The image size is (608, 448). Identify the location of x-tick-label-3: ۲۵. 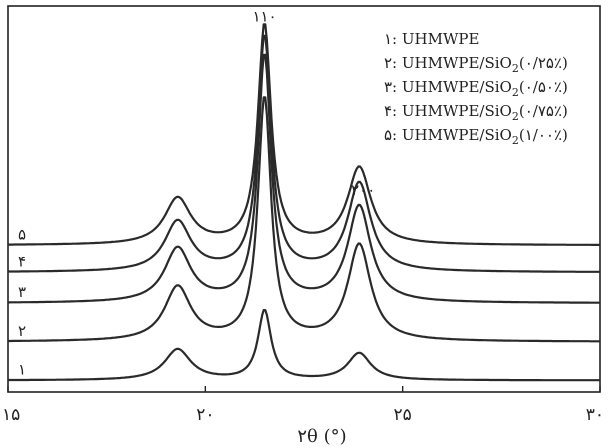
(403, 415).